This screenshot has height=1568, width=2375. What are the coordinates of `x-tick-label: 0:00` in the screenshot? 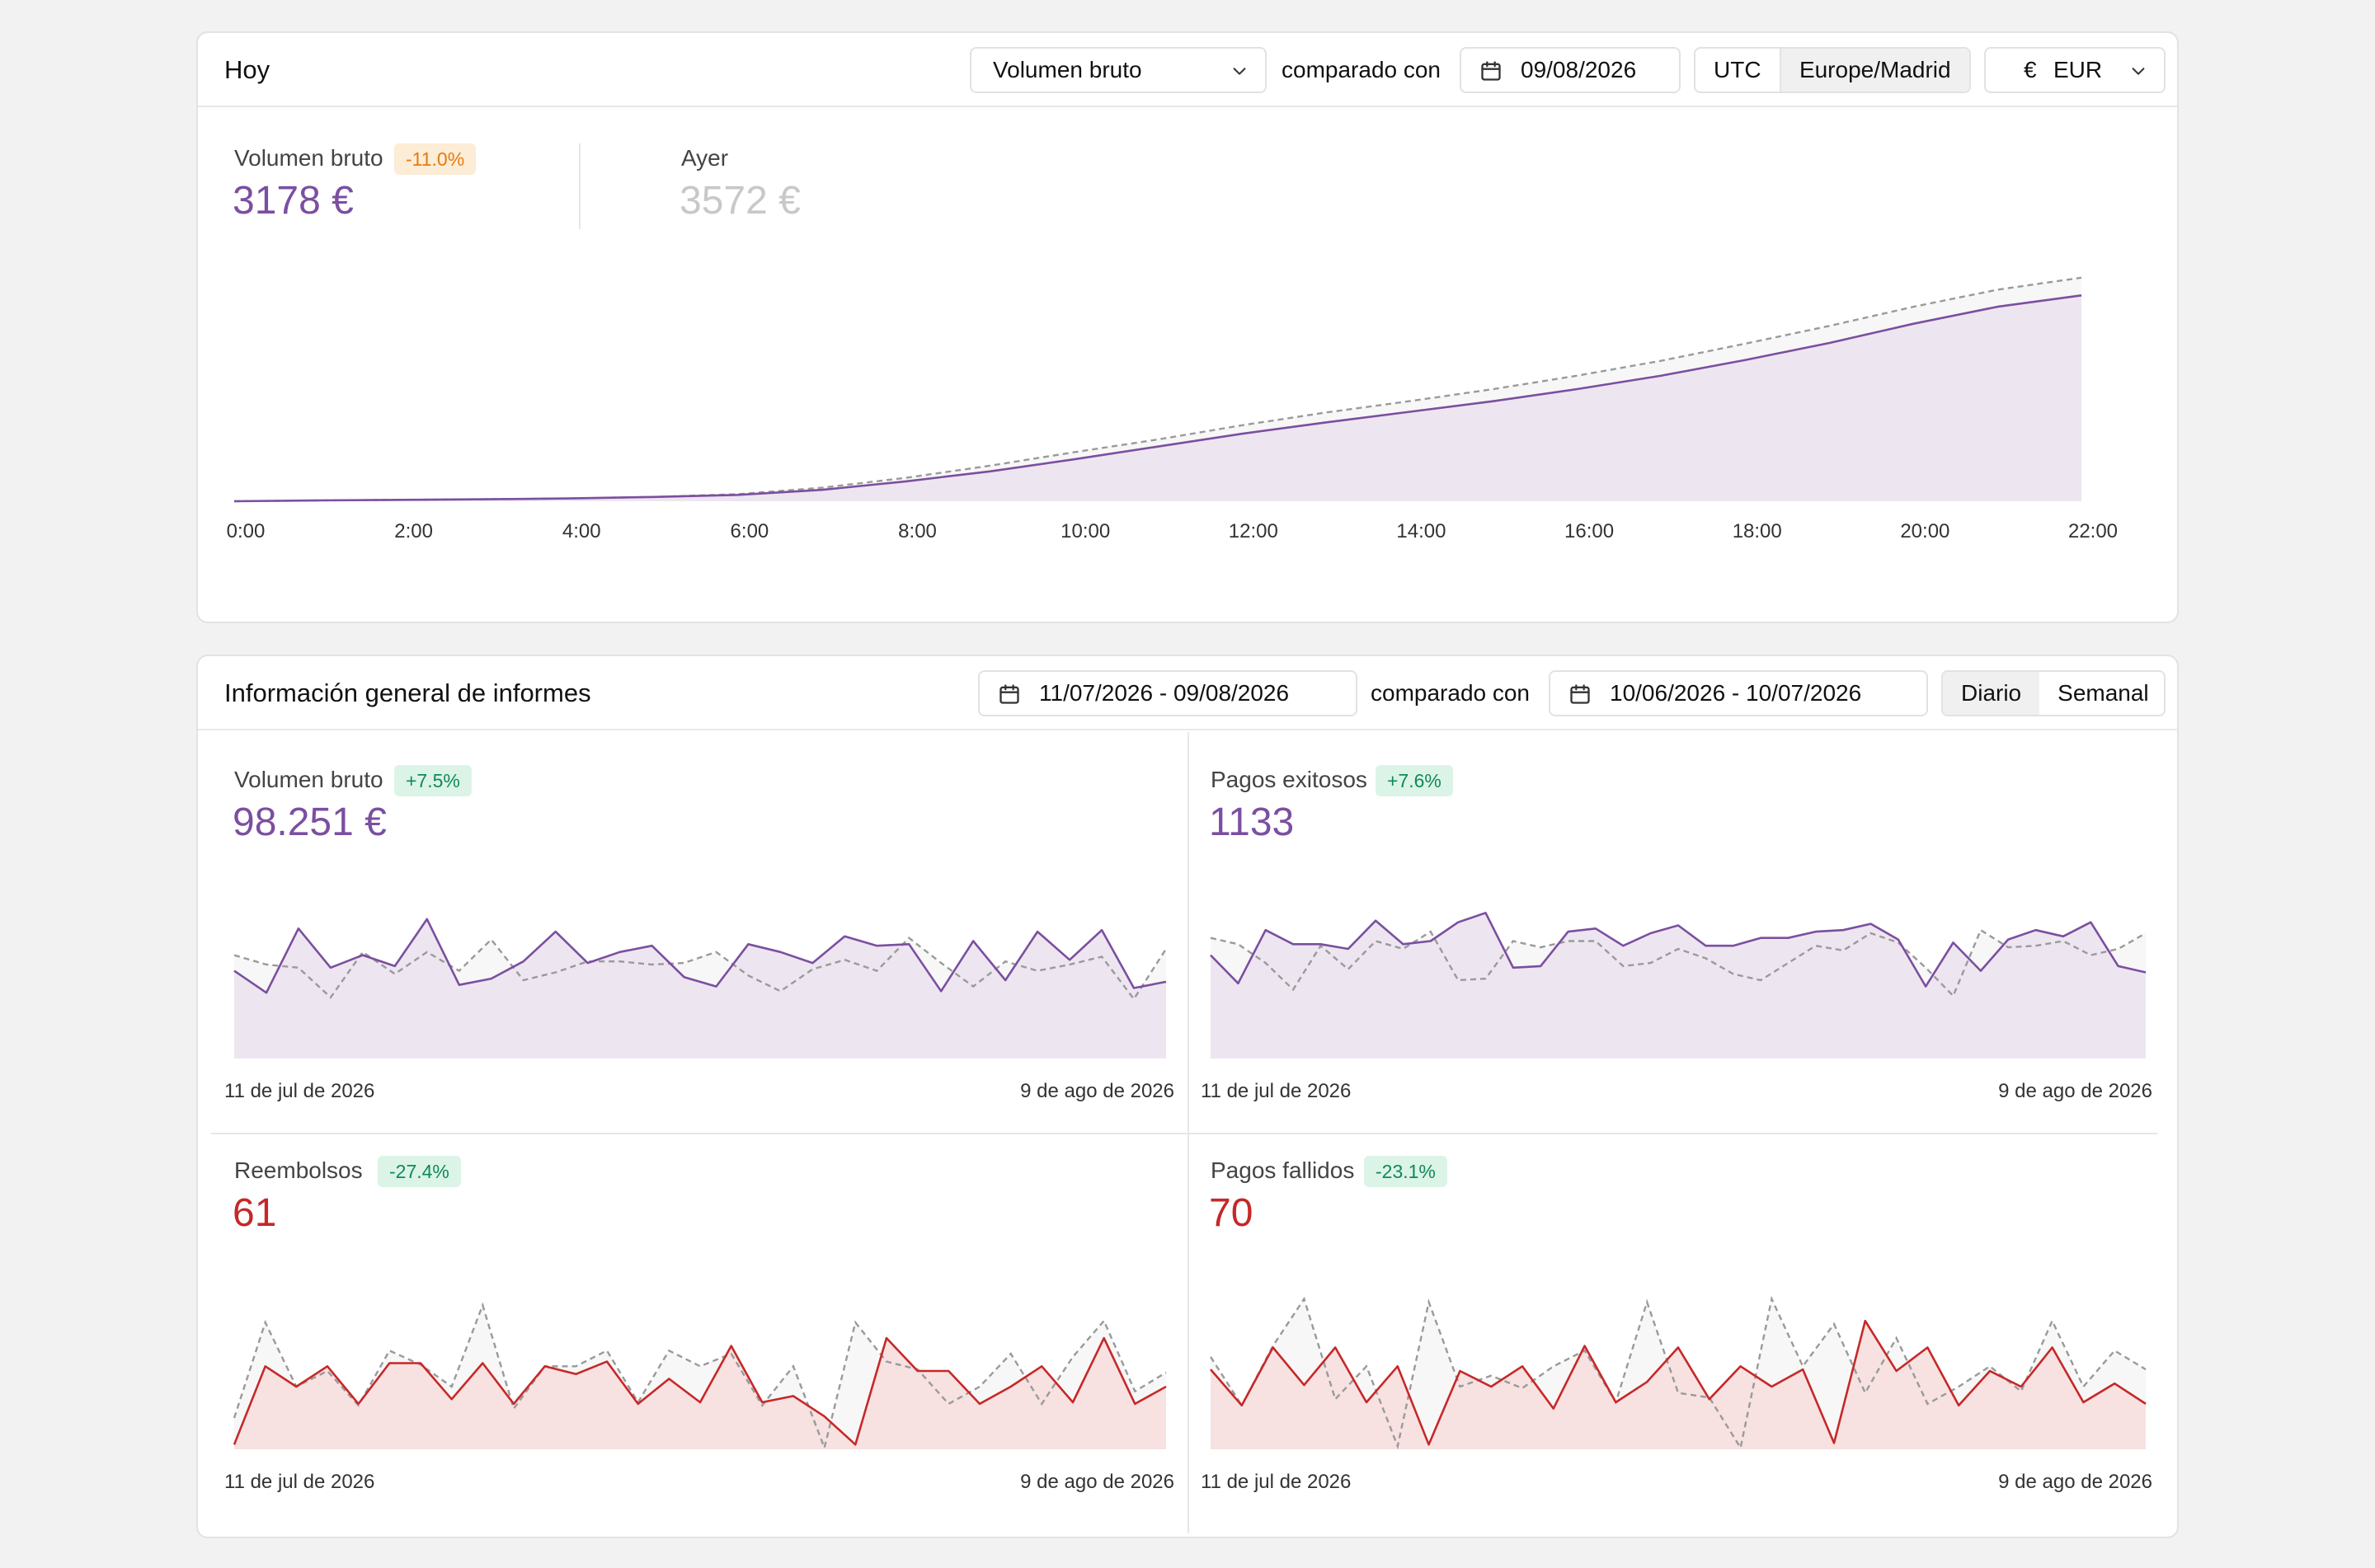 It's located at (247, 531).